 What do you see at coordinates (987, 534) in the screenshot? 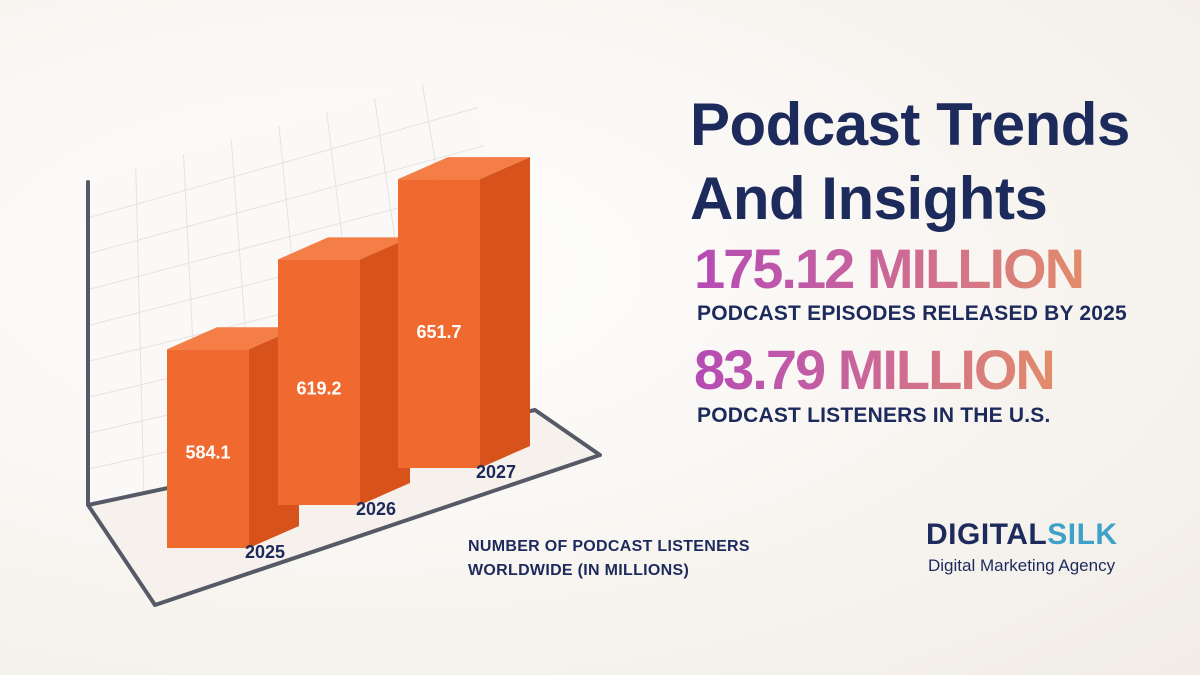
I see `brand-name-part1: DIGITAL` at bounding box center [987, 534].